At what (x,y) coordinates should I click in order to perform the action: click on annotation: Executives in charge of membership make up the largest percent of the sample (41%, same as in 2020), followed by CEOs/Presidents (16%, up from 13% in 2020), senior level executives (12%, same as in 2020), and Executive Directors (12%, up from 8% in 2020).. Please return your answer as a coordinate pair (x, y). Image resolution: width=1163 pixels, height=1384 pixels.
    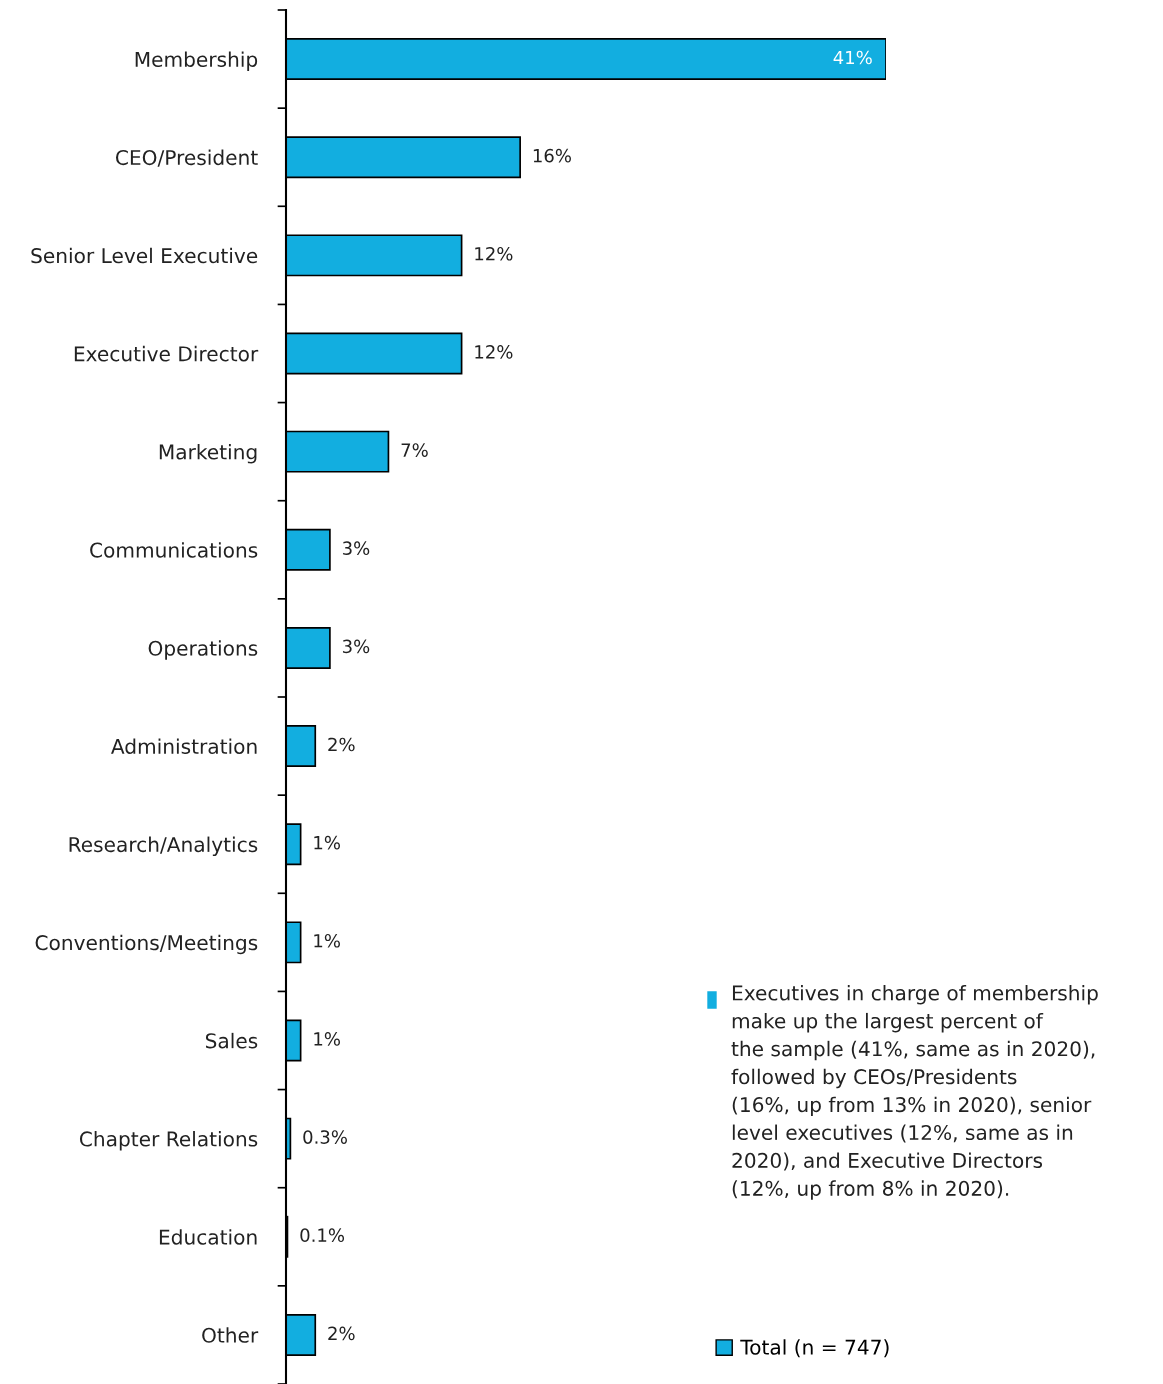
    Looking at the image, I should click on (914, 1092).